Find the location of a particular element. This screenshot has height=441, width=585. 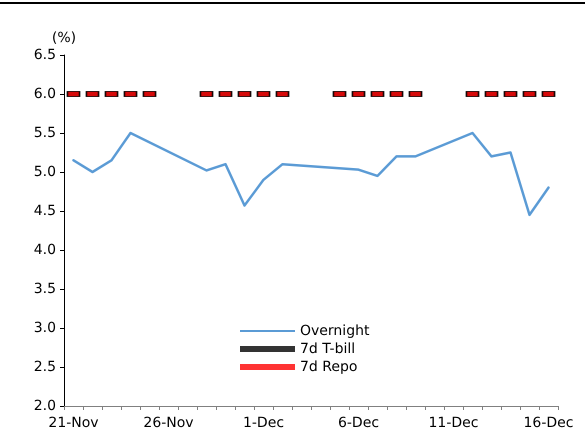

y-tick-label: 6.0 is located at coordinates (45, 94).